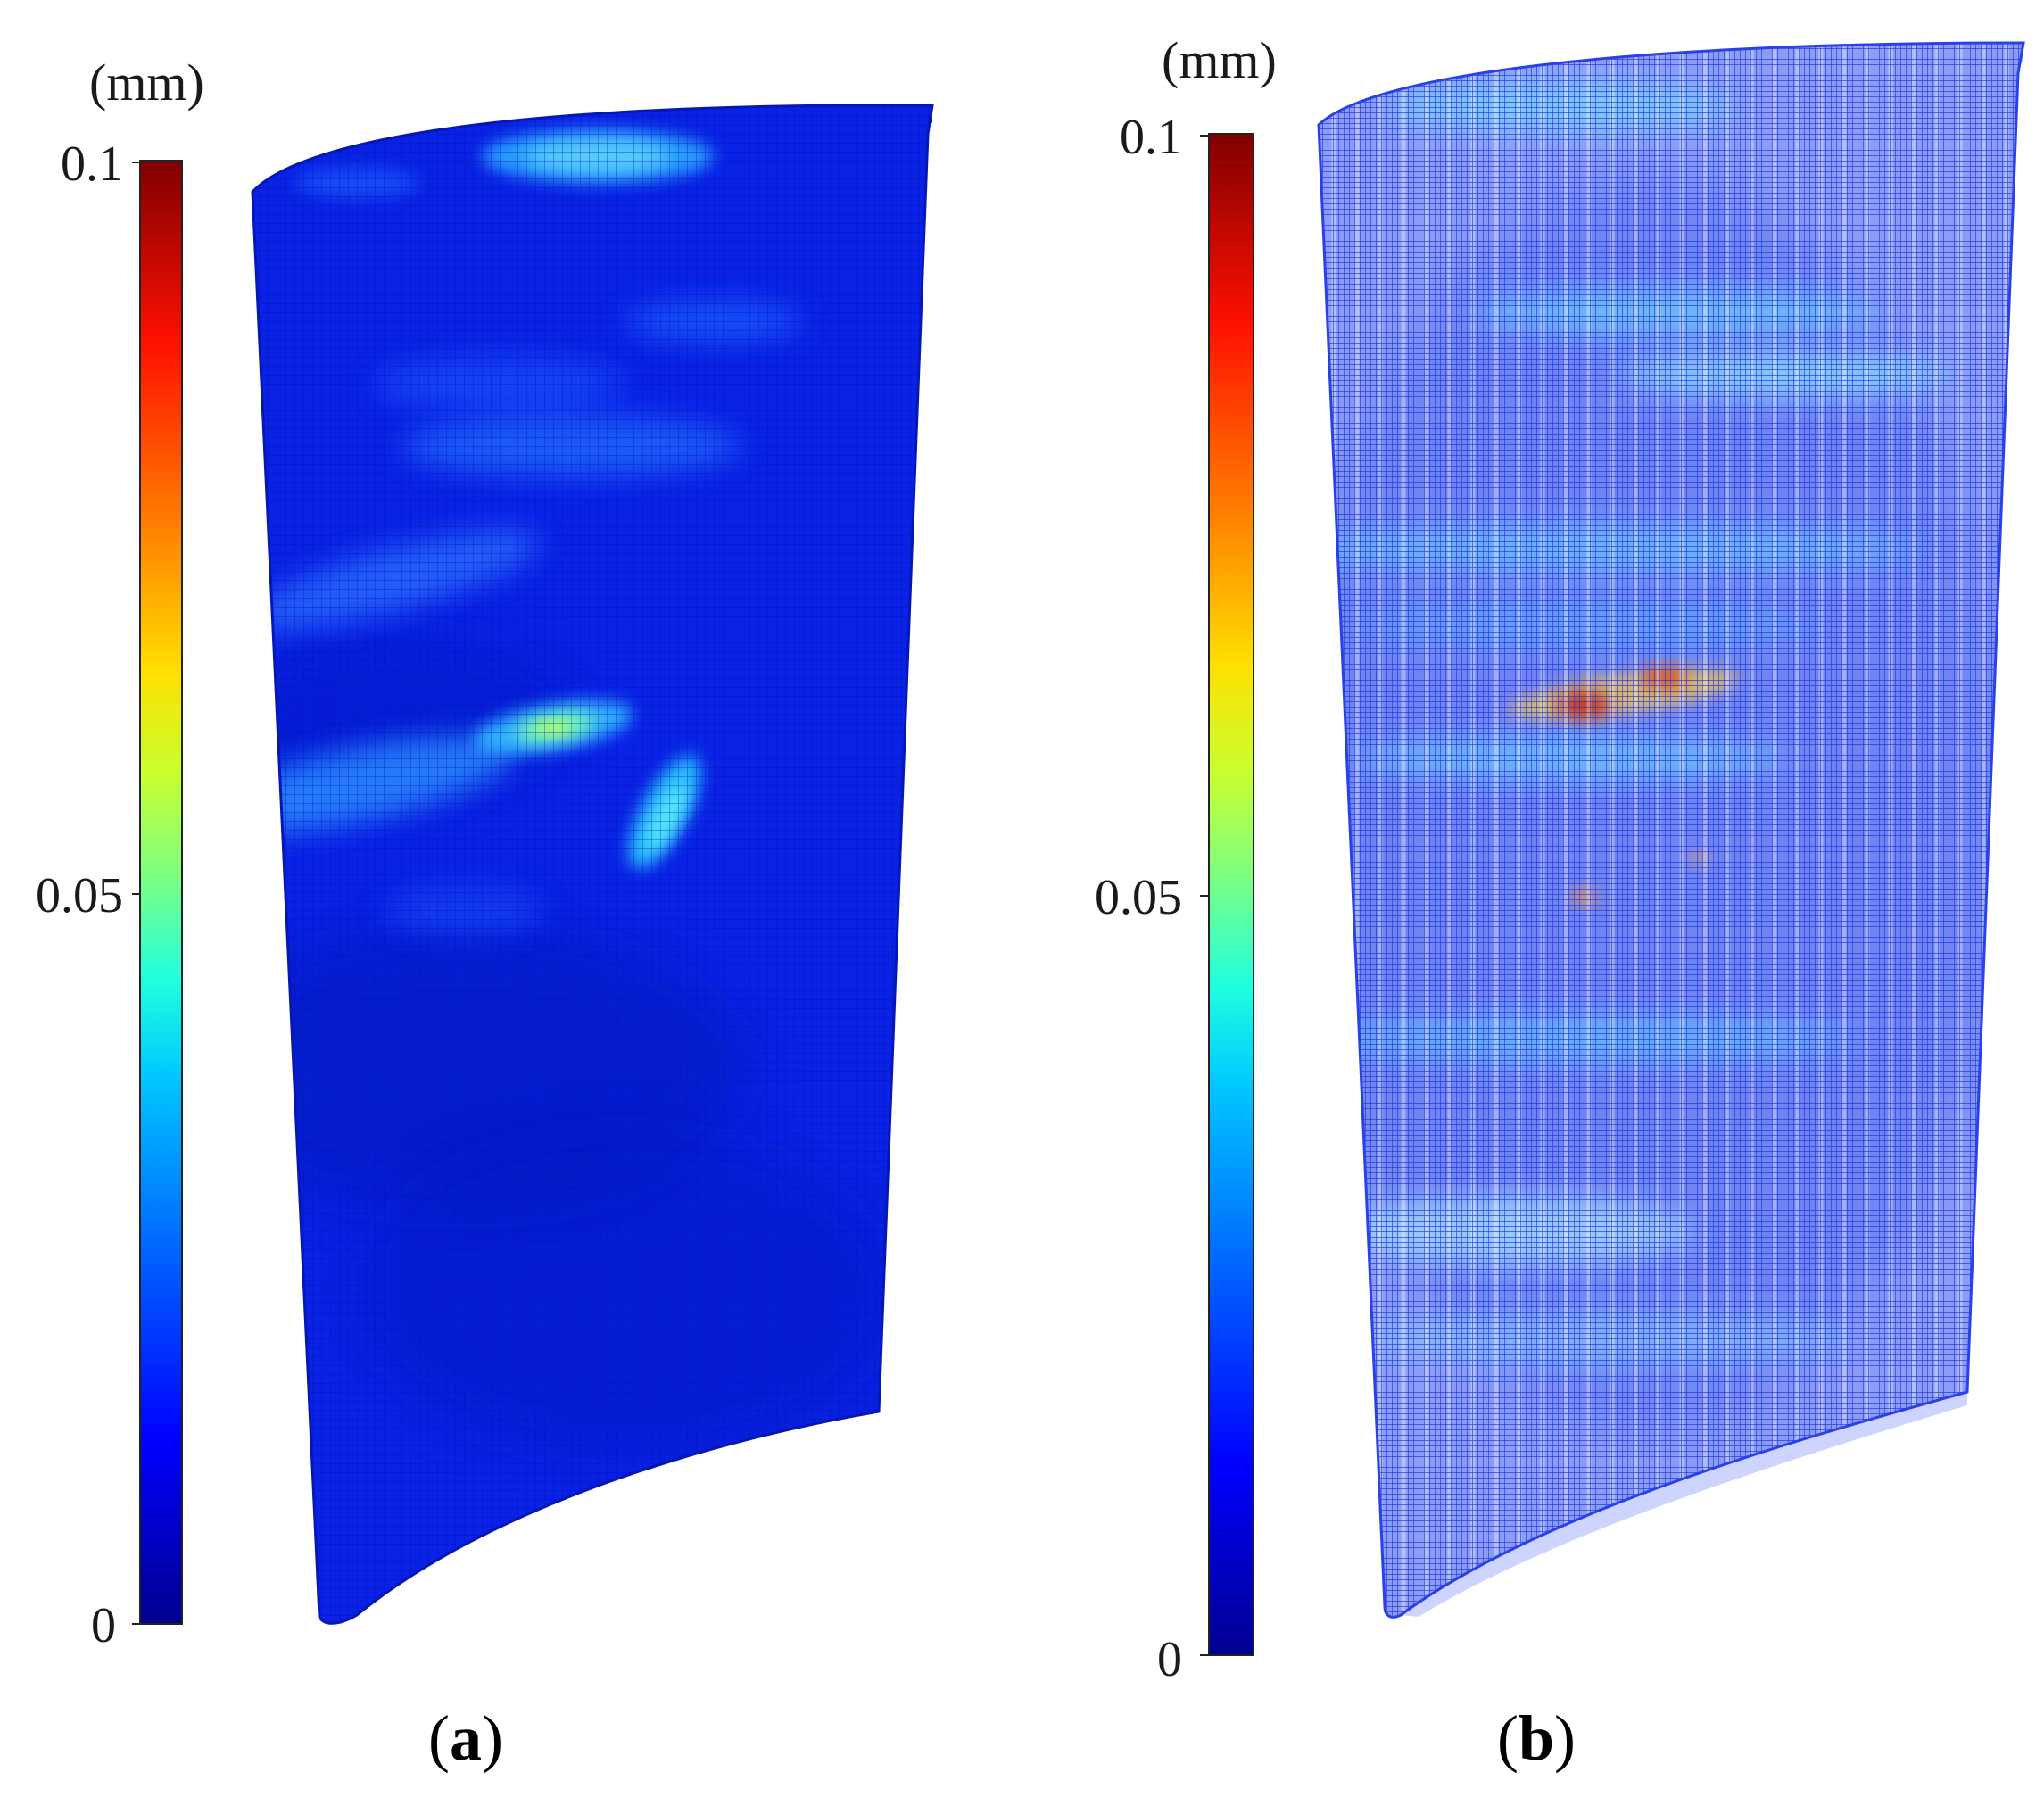  I want to click on colorbar-b-label-min: 0, so click(1169, 1659).